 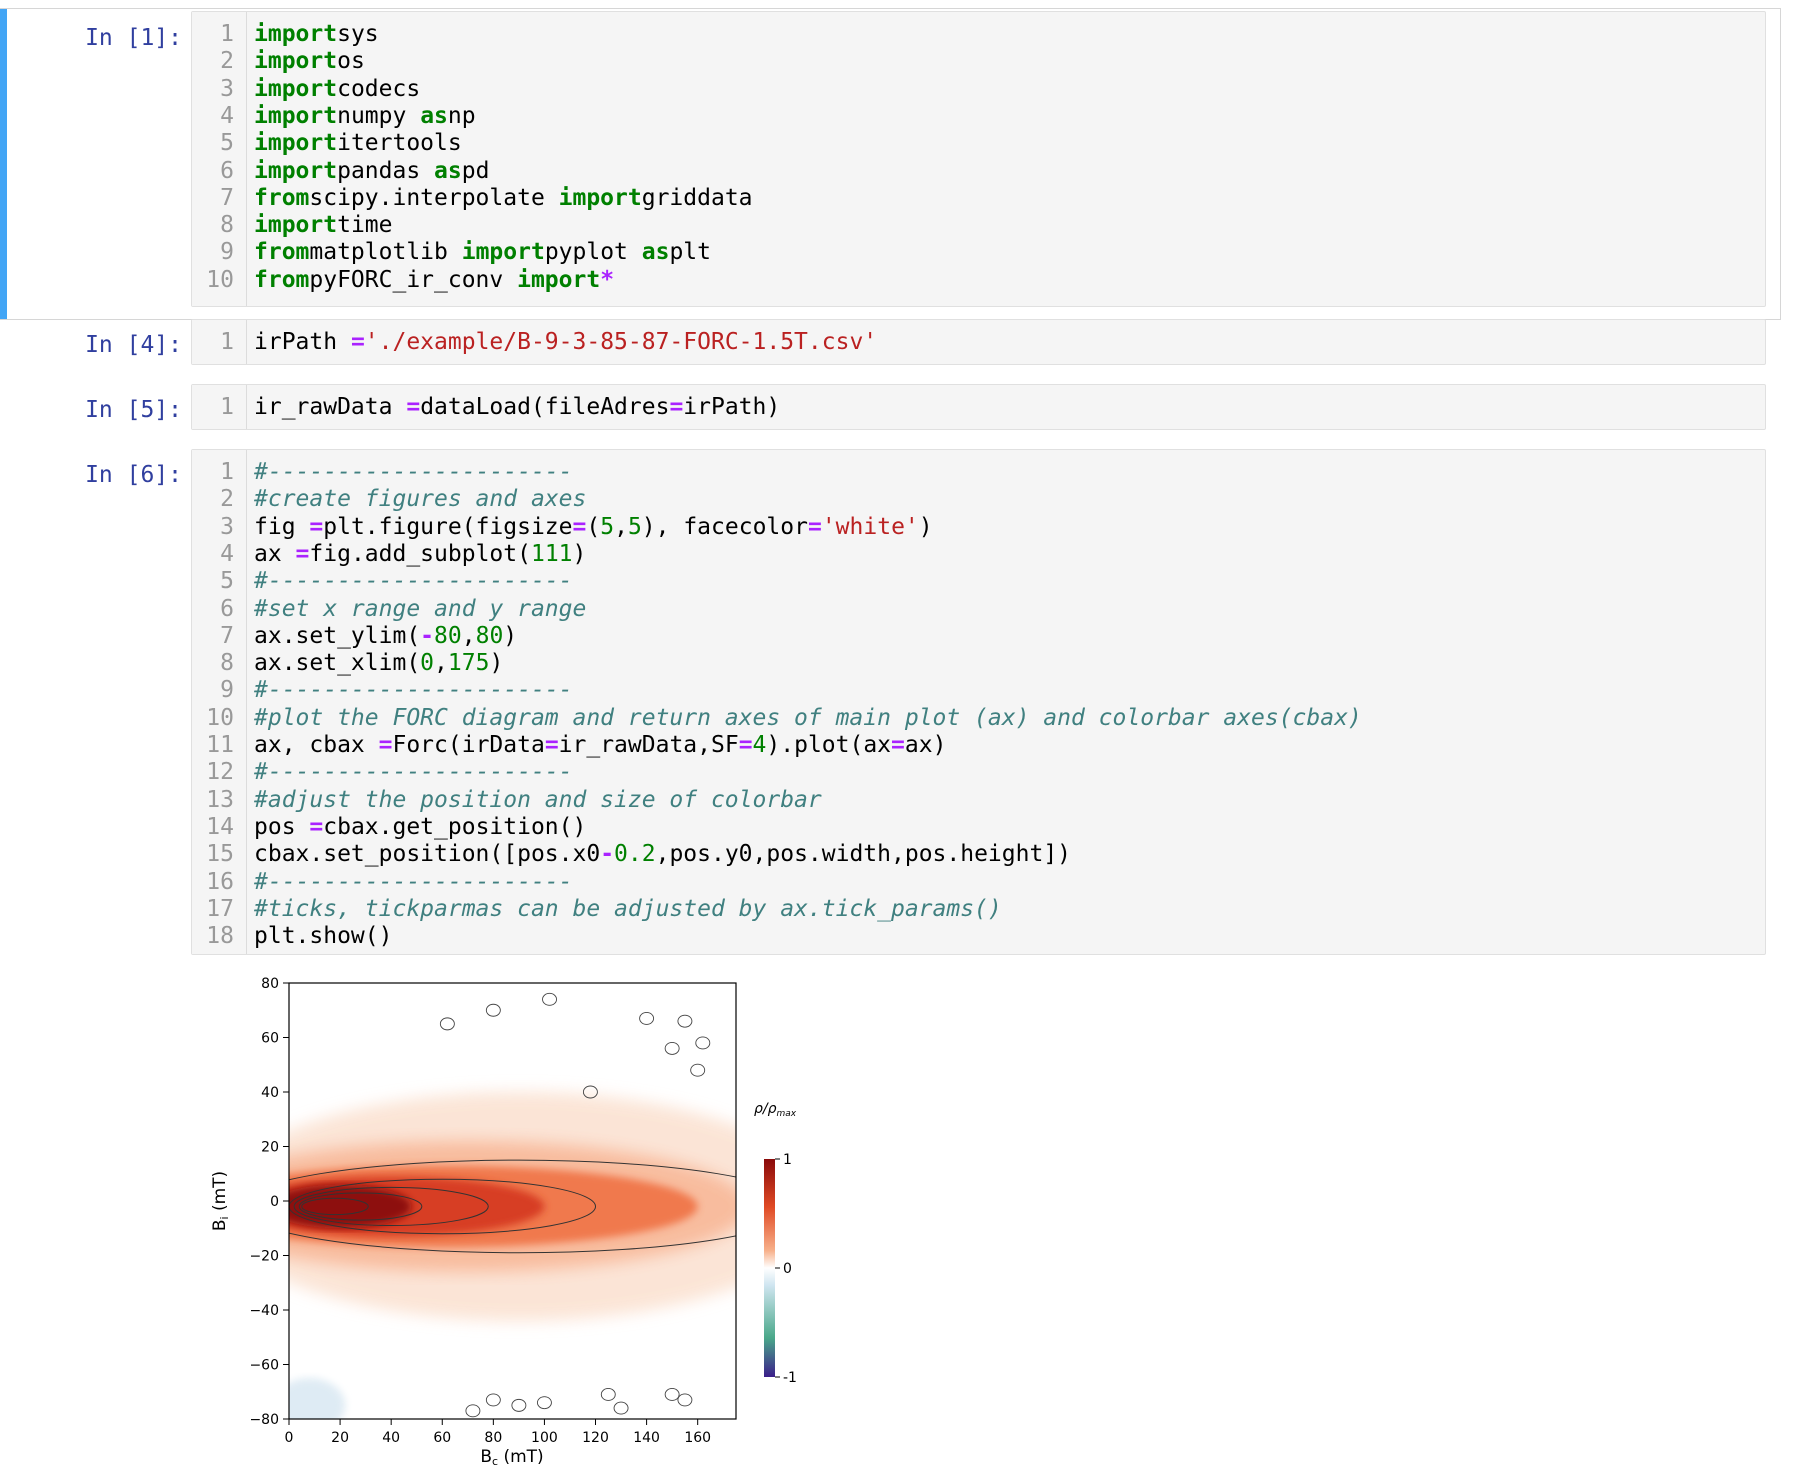 What do you see at coordinates (775, 1110) in the screenshot?
I see `colorbar-label: ρ/ρmax` at bounding box center [775, 1110].